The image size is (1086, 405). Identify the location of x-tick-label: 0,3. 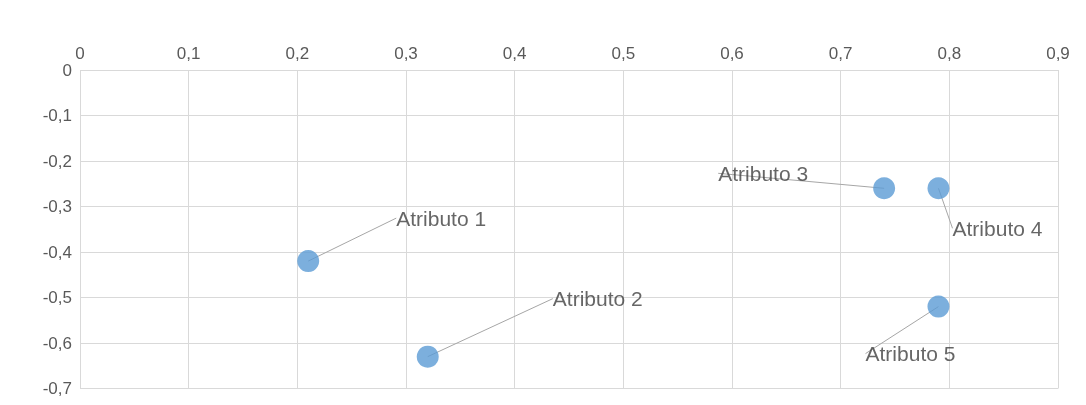
(406, 53).